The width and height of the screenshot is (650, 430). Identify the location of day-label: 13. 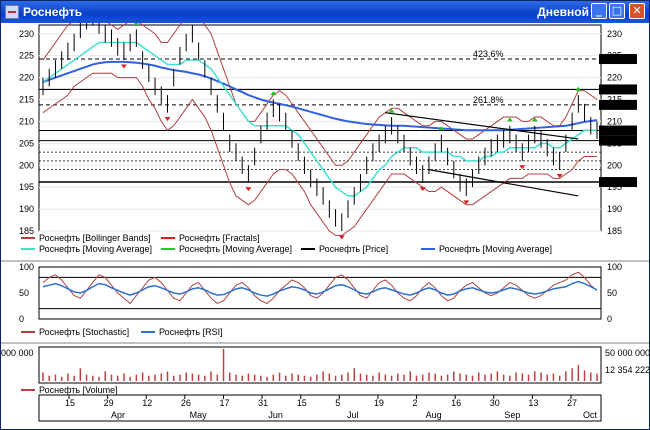
(533, 403).